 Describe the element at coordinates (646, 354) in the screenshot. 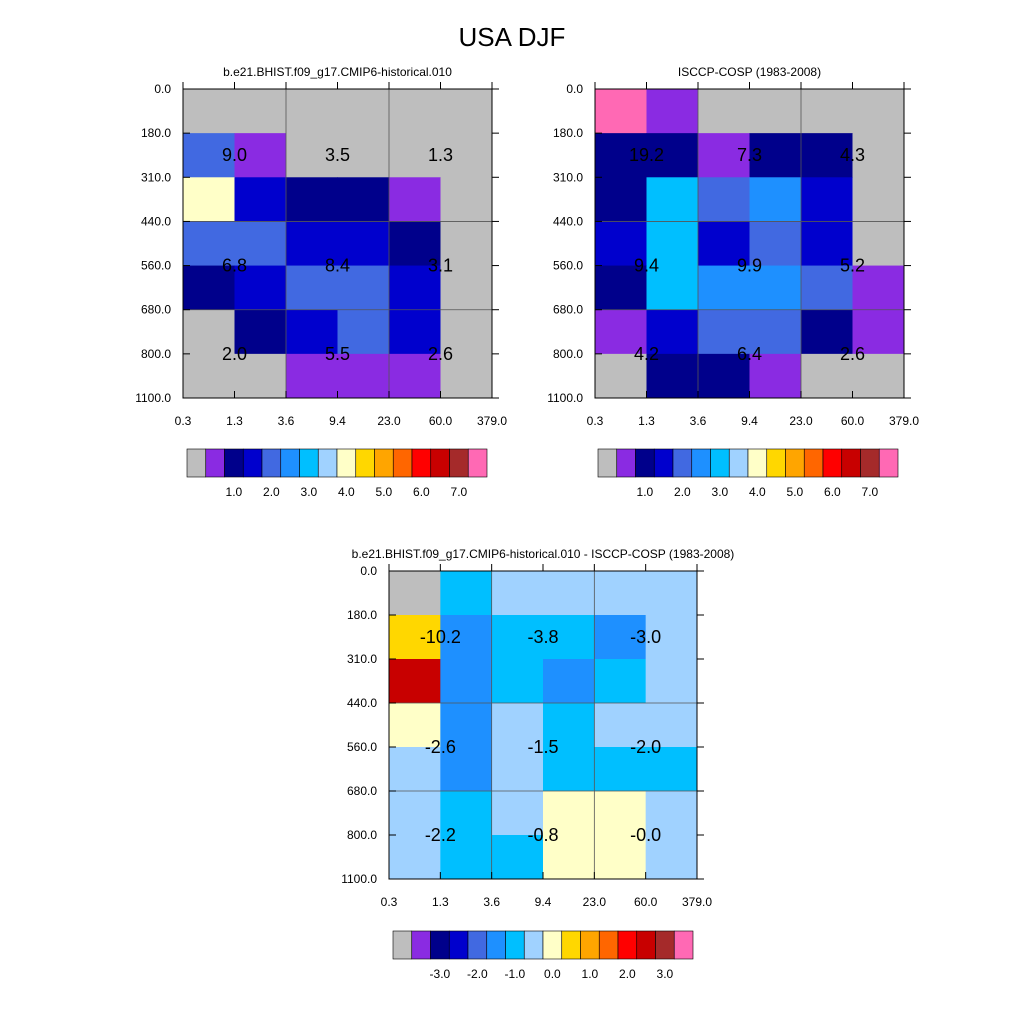

I see `cell-annotation: 4.2` at that location.